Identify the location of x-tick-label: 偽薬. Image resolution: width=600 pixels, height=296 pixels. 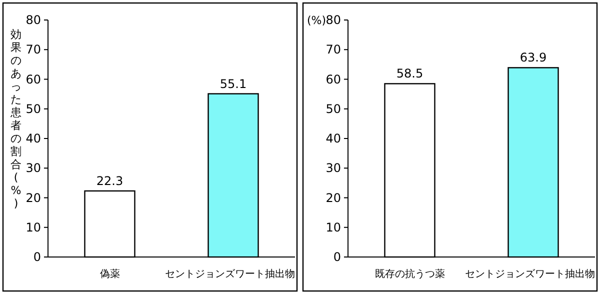
(110, 274).